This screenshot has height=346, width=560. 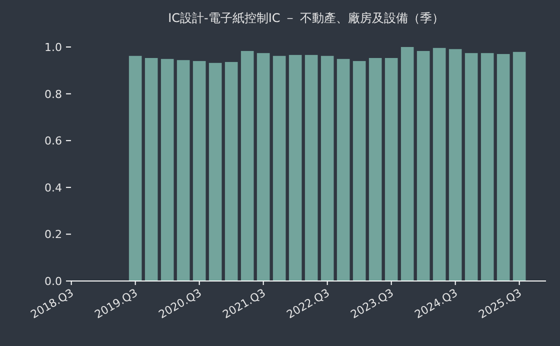 I want to click on y-tick-label: 1.0, so click(x=53, y=47).